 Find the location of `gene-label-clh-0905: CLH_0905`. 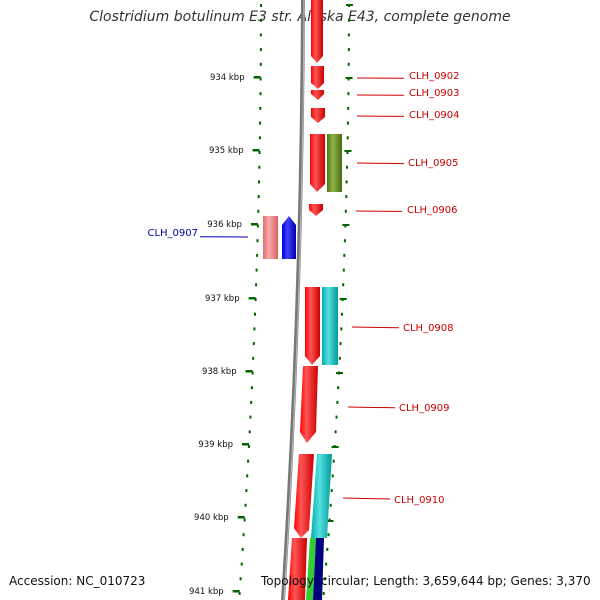

gene-label-clh-0905: CLH_0905 is located at coordinates (433, 163).